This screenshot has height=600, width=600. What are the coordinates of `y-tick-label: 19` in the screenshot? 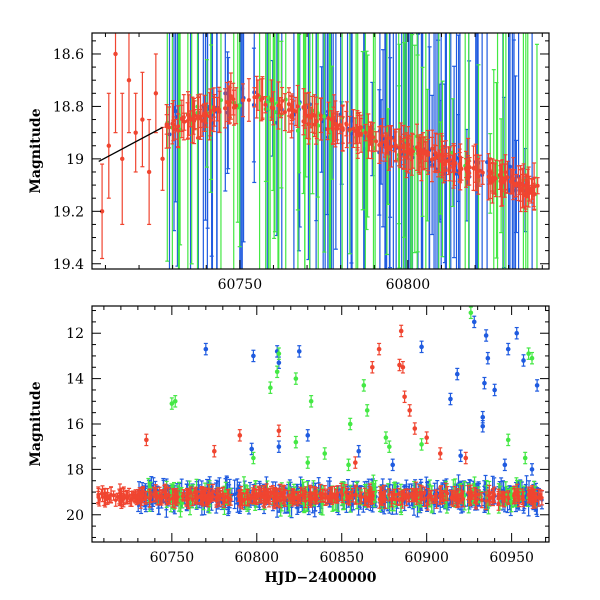 It's located at (75, 160).